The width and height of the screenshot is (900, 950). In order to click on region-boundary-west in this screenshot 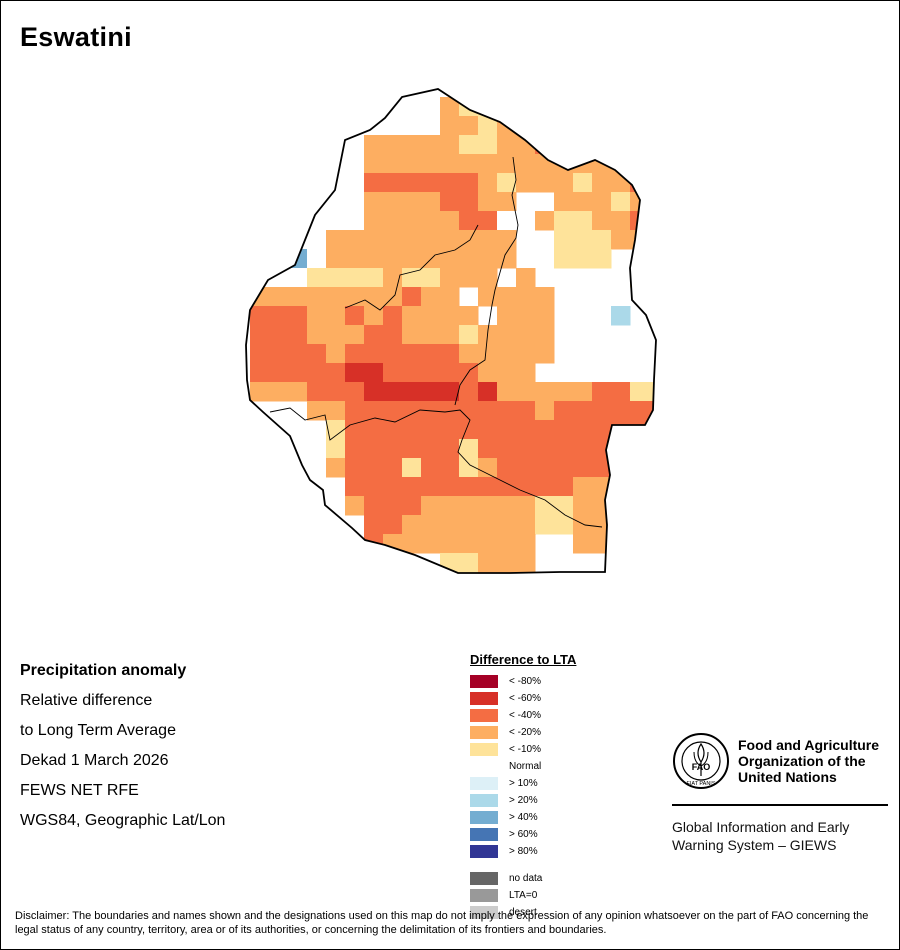, I will do `click(411, 267)`.